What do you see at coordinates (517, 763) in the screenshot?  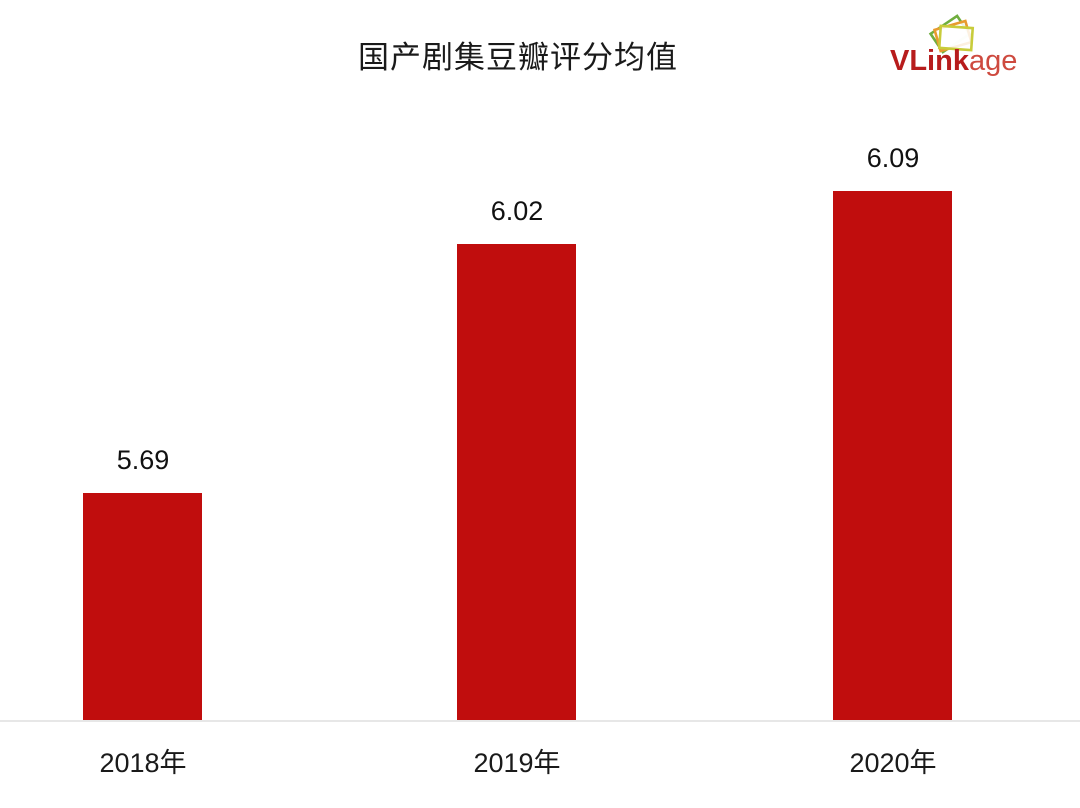 I see `x-axis-label: 2019年` at bounding box center [517, 763].